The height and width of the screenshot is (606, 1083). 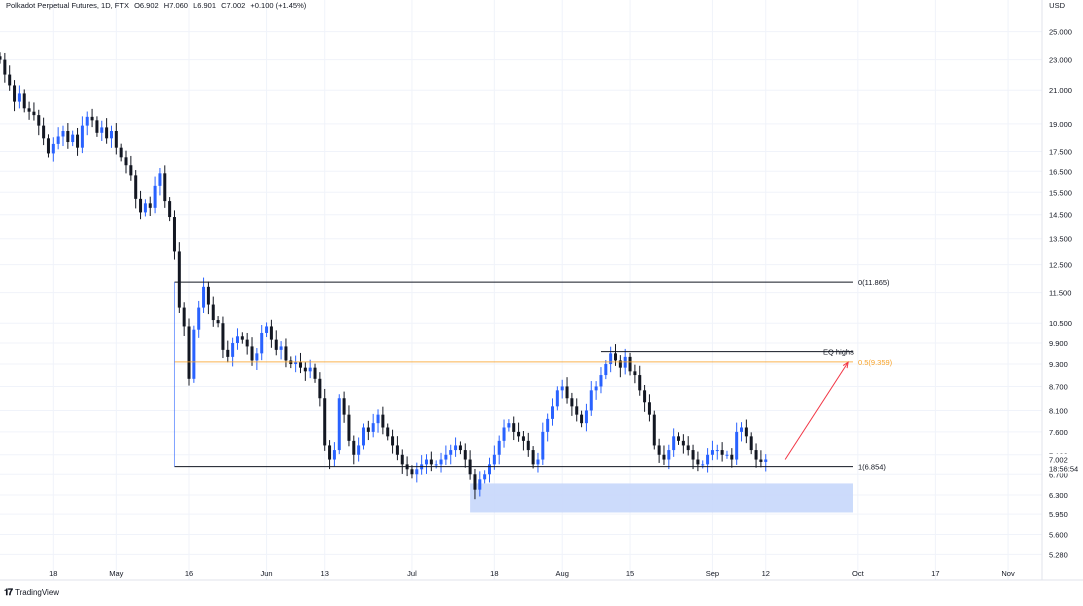 What do you see at coordinates (8, 592) in the screenshot?
I see `tradingview-logo-icon: 𝟏𝟕` at bounding box center [8, 592].